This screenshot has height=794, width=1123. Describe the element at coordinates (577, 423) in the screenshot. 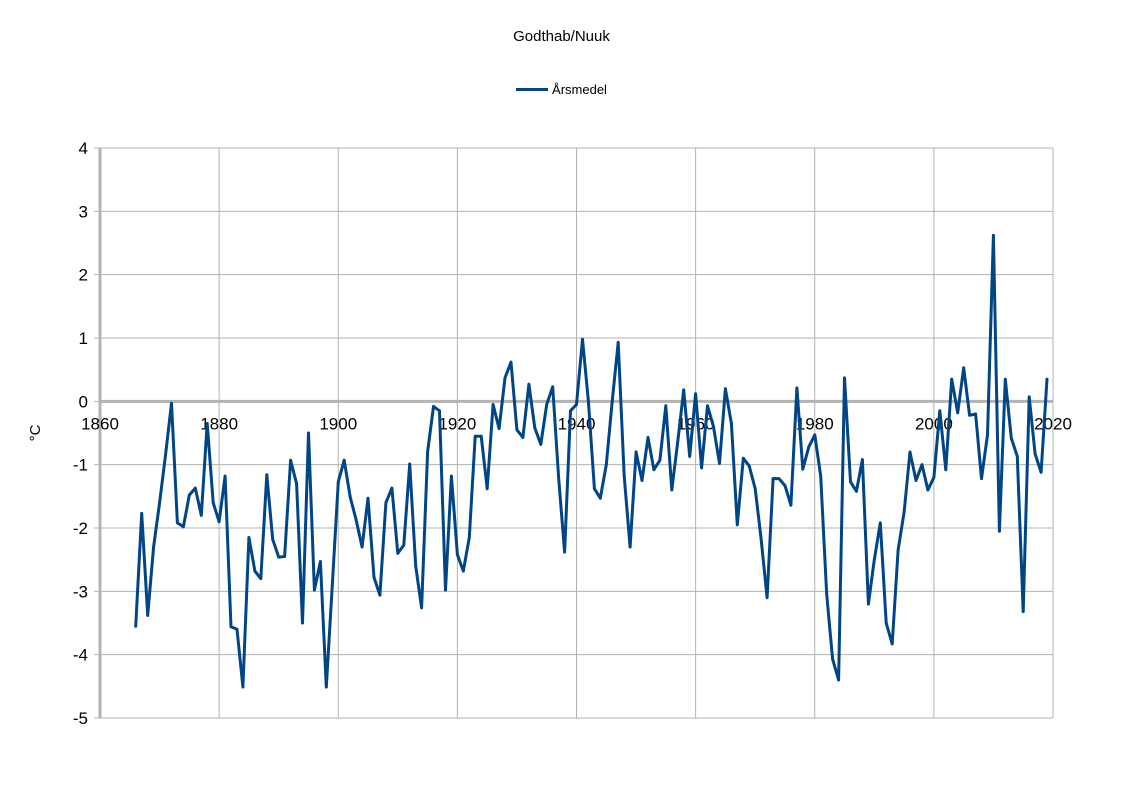

I see `x-tick-label: 1940` at that location.